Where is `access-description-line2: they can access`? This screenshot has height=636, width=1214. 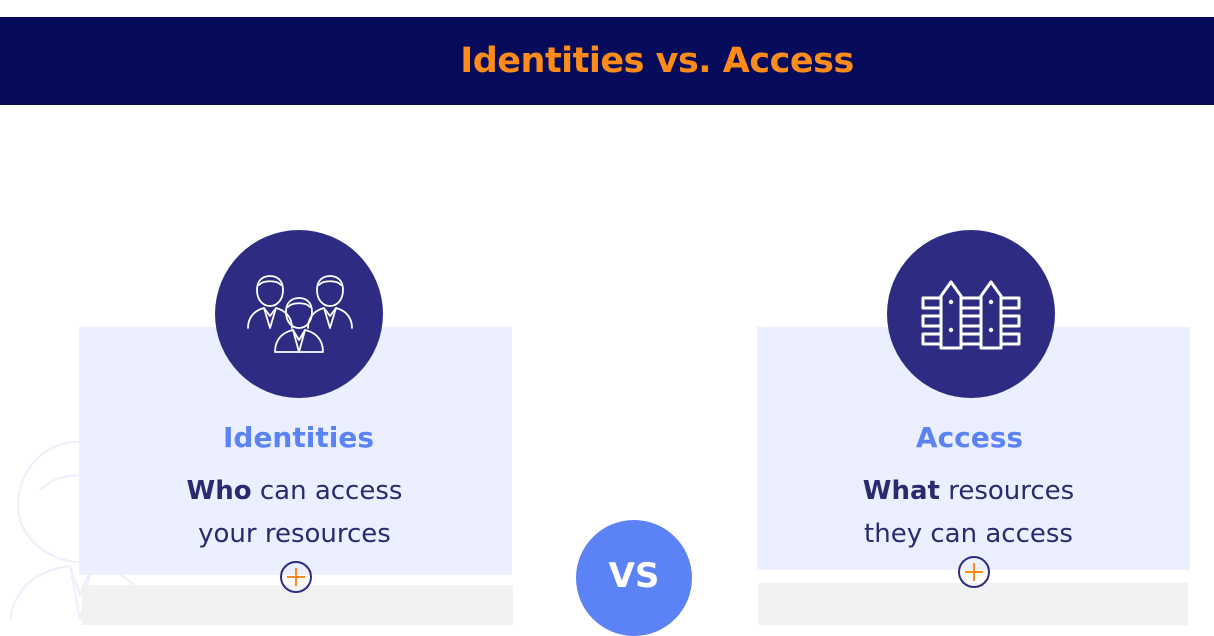 access-description-line2: they can access is located at coordinates (968, 534).